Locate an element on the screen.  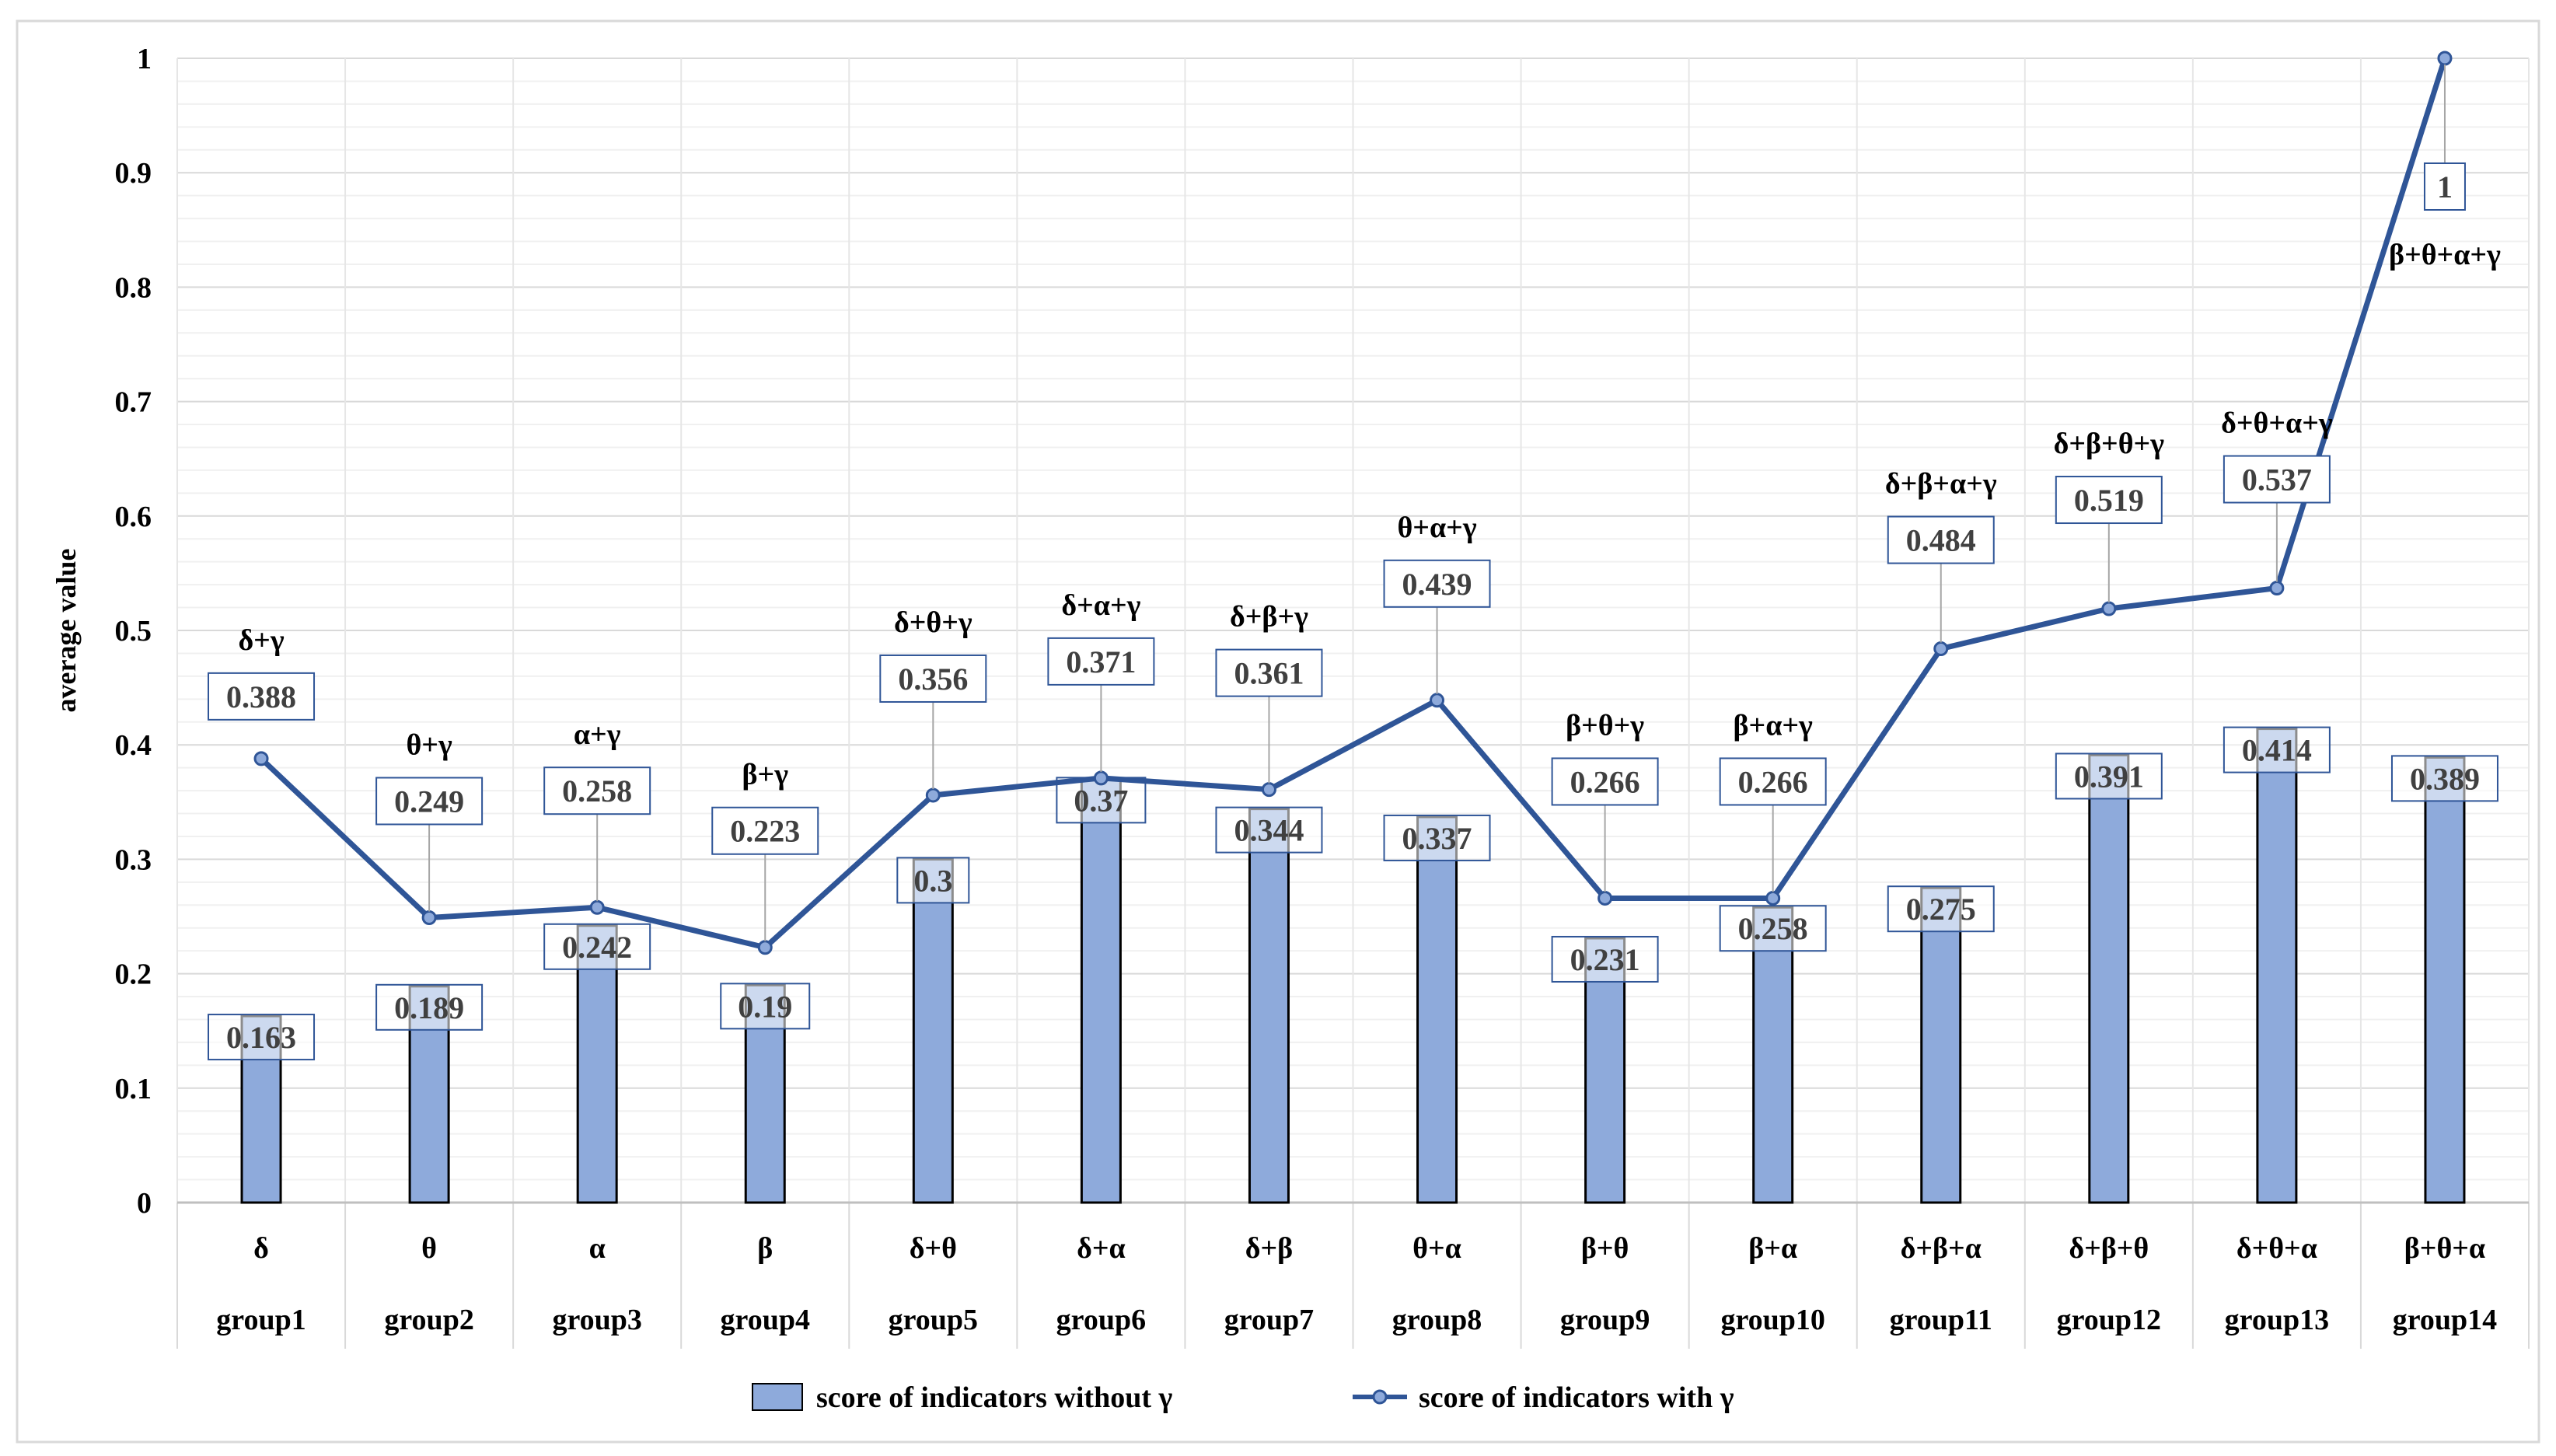
combo-label: δ+β+γ is located at coordinates (1269, 617).